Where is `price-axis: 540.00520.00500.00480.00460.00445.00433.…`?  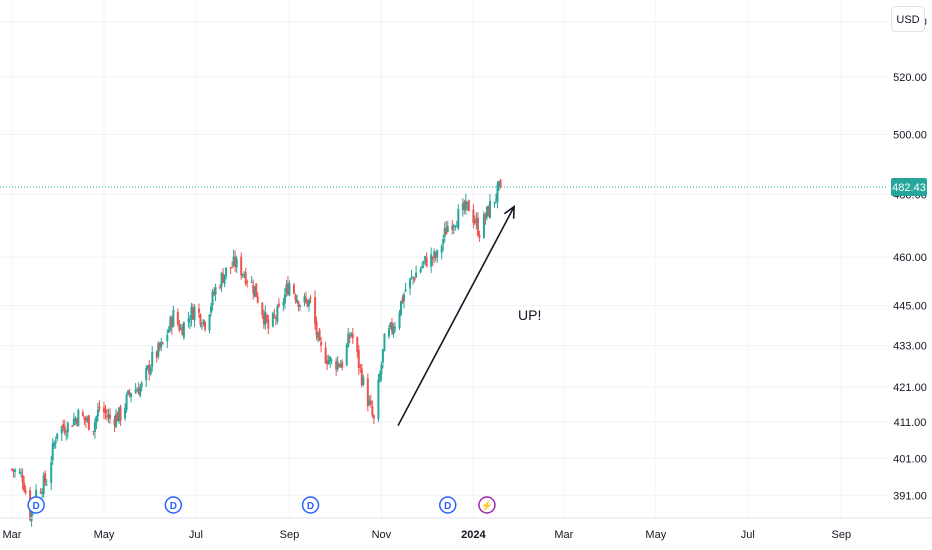
price-axis: 540.00520.00500.00480.00460.00445.00433.… is located at coordinates (910, 260).